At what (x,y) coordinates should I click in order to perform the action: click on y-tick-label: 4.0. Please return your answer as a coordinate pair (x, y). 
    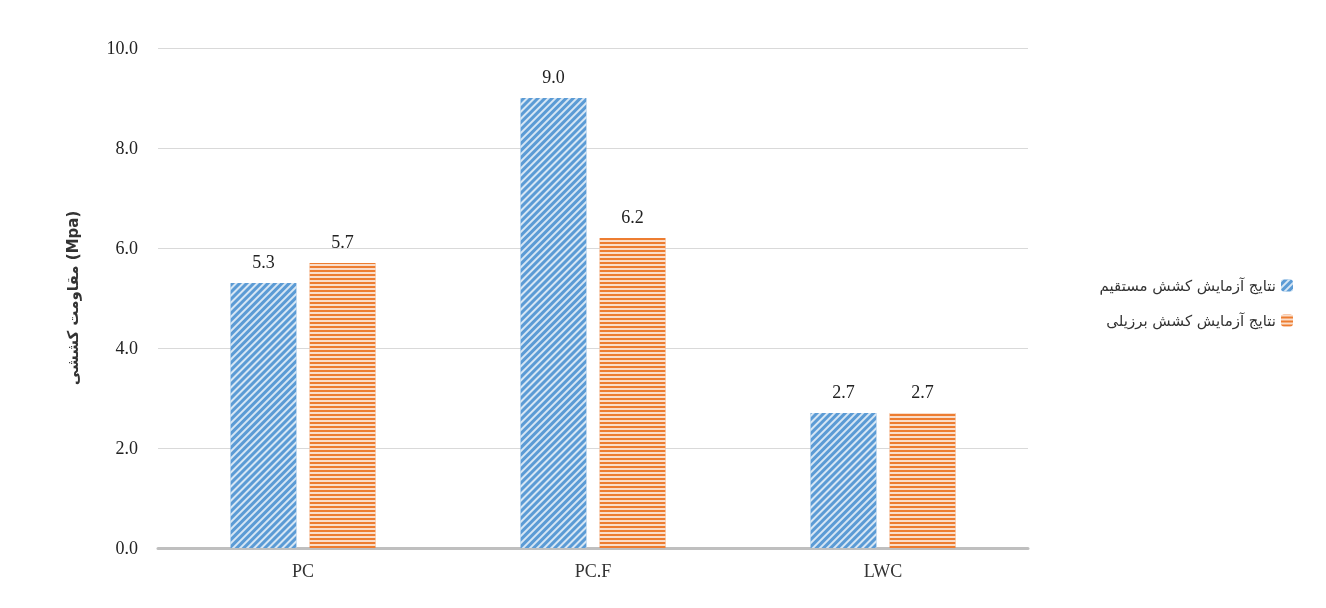
    Looking at the image, I should click on (126, 348).